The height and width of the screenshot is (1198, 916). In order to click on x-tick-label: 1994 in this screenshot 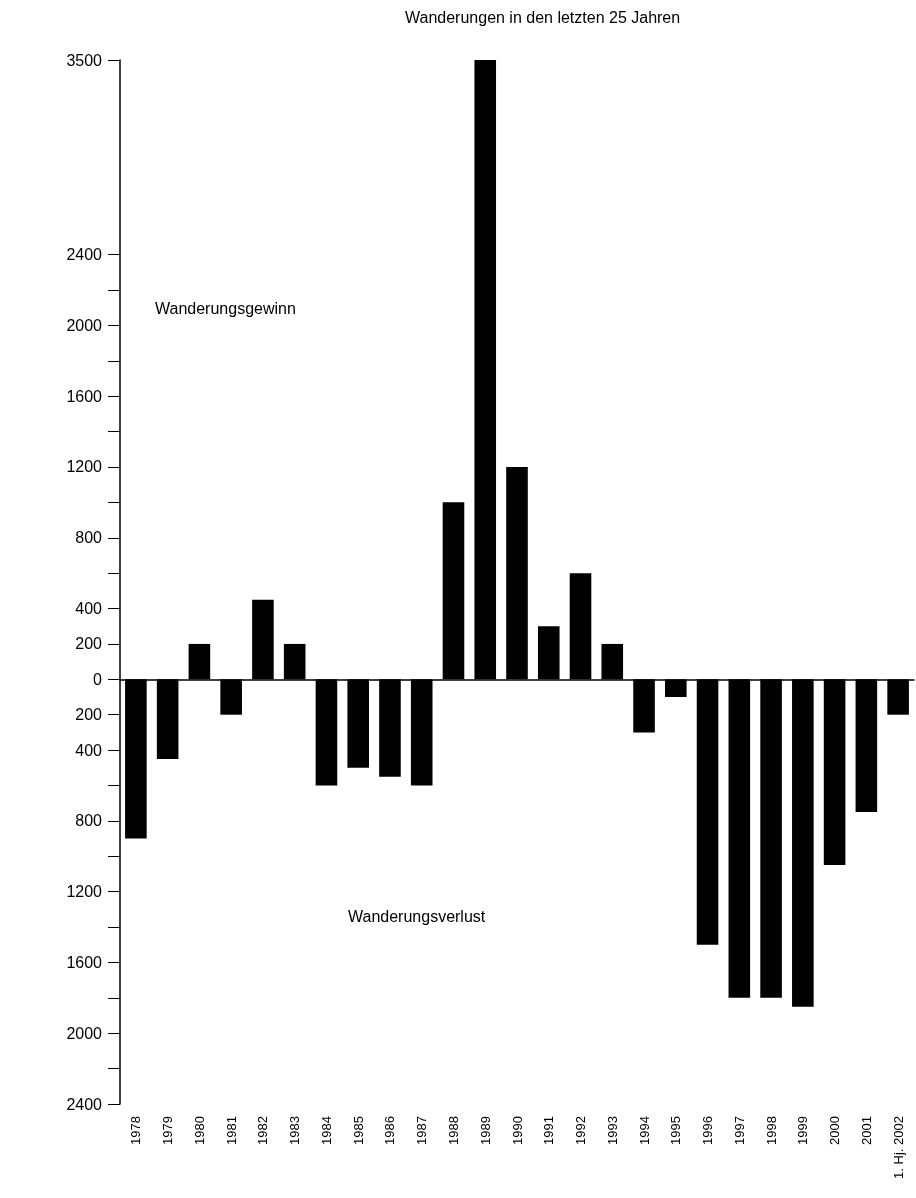, I will do `click(644, 1130)`.